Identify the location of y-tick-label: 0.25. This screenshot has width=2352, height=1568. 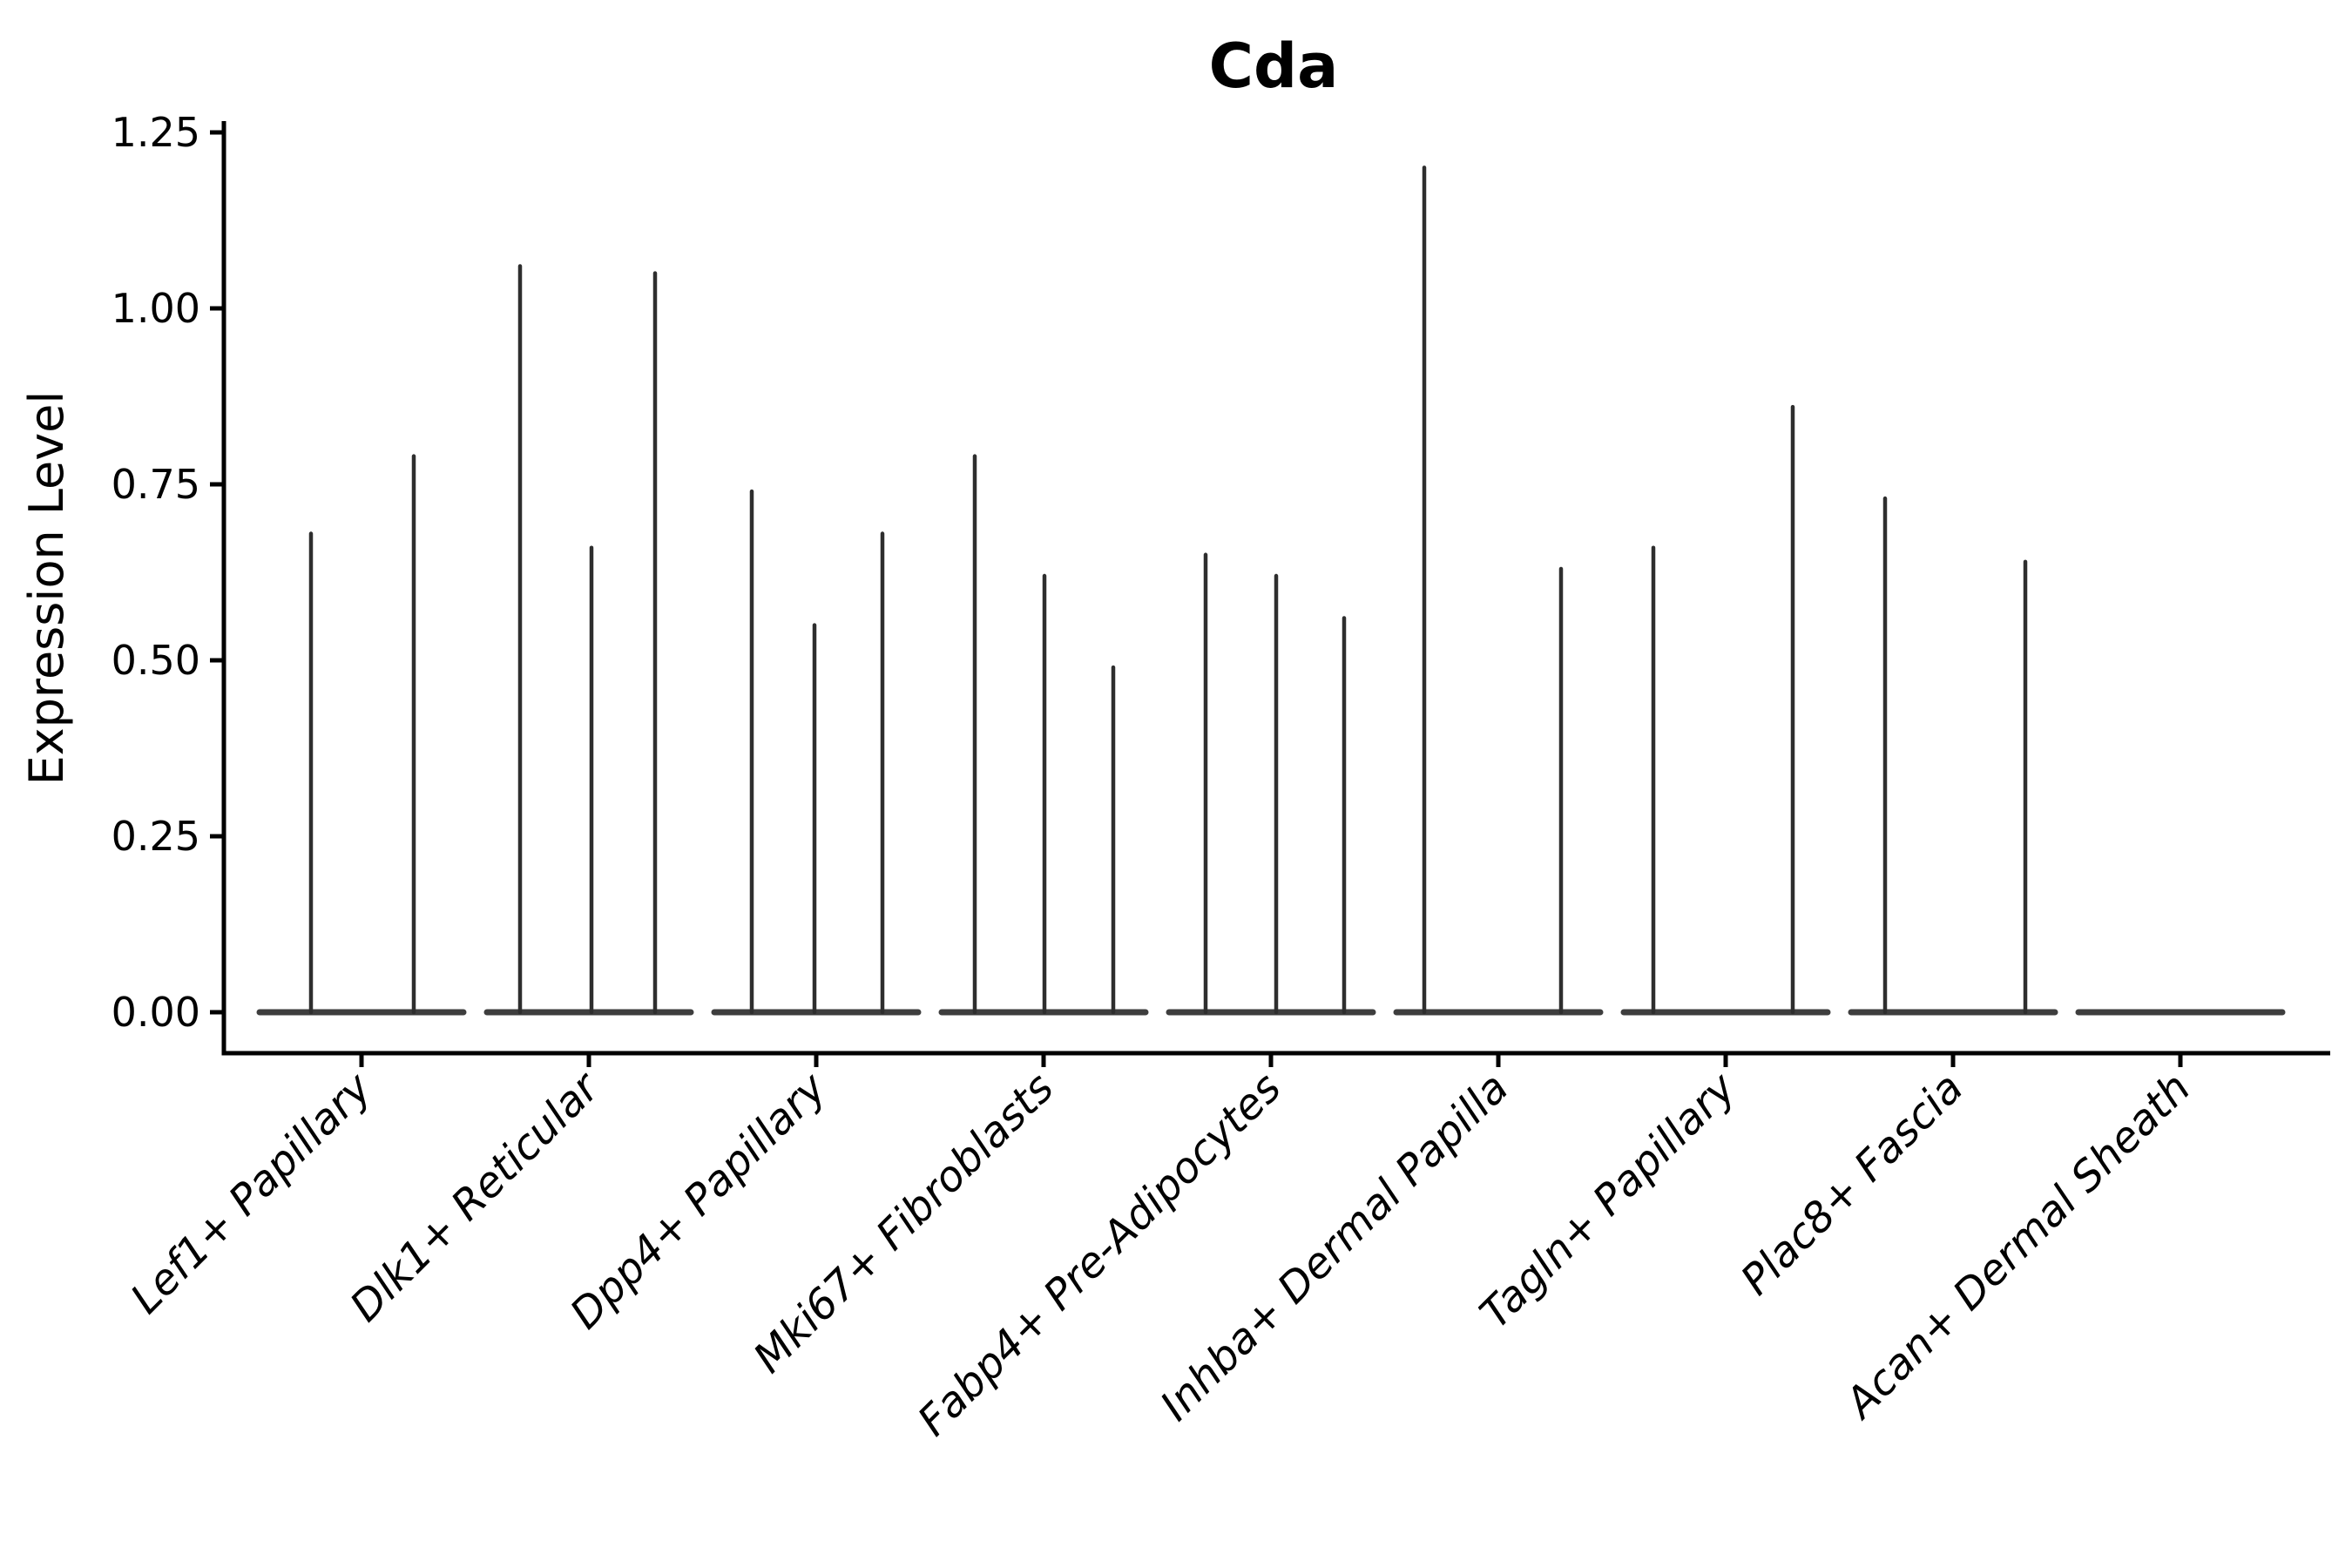
(156, 836).